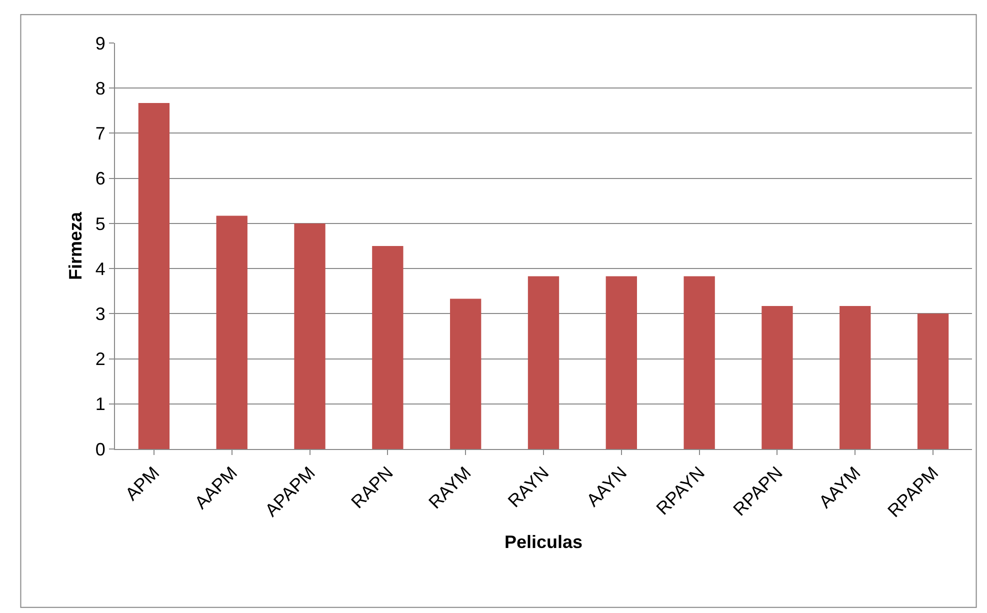 The height and width of the screenshot is (613, 987). I want to click on y-tick-label: 0, so click(100, 449).